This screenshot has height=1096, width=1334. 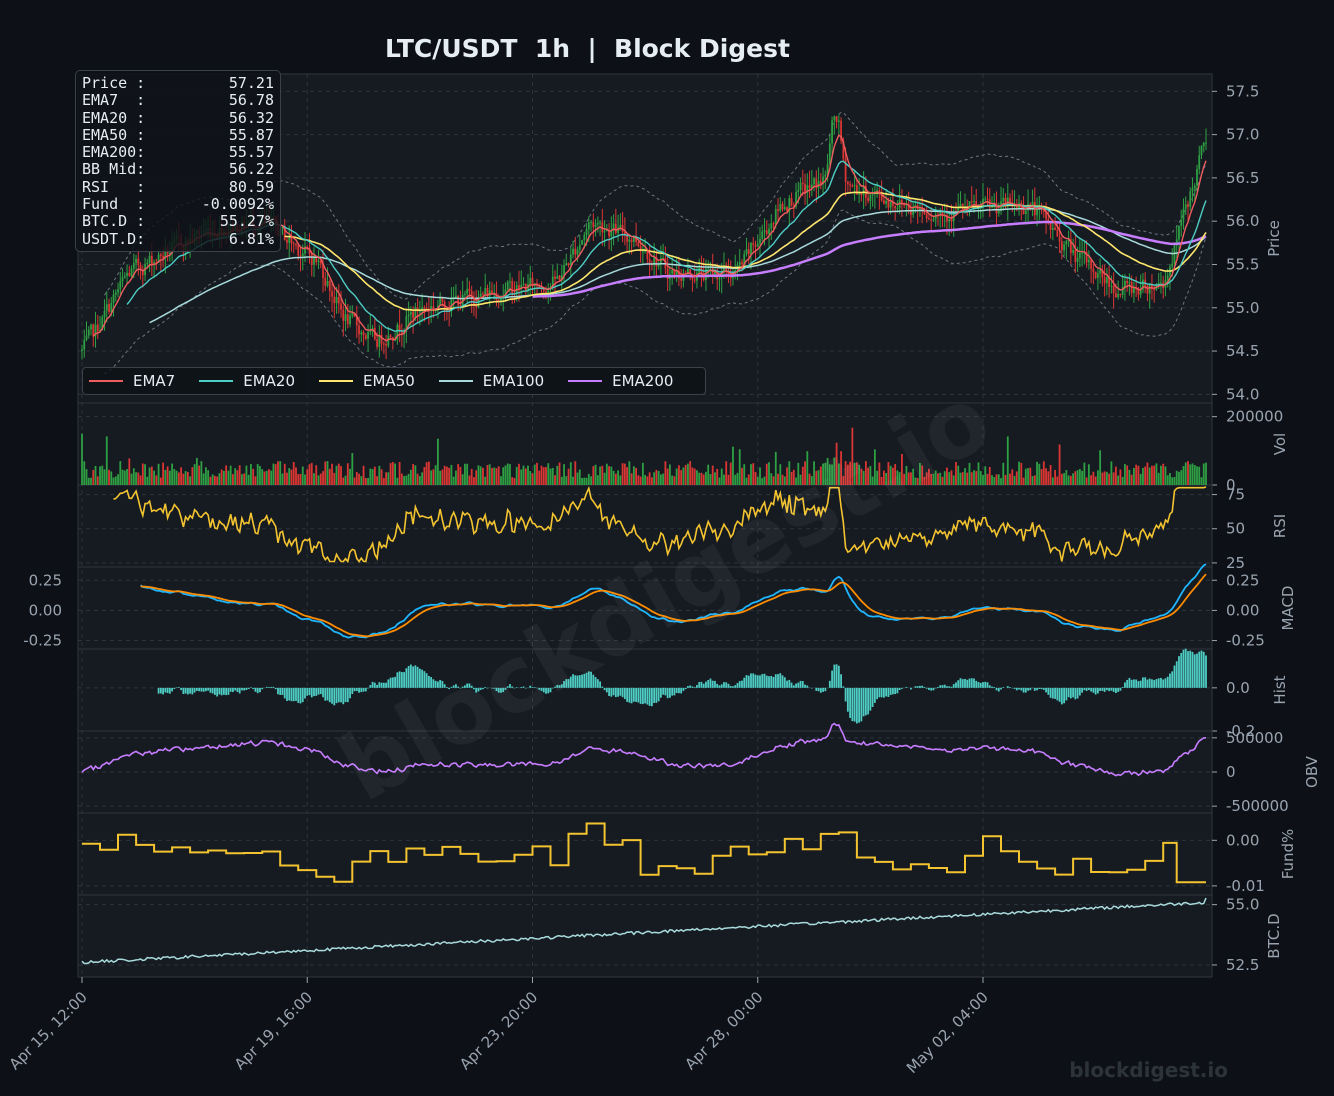 I want to click on xtick-label: Apr 19, 16:00, so click(x=273, y=1030).